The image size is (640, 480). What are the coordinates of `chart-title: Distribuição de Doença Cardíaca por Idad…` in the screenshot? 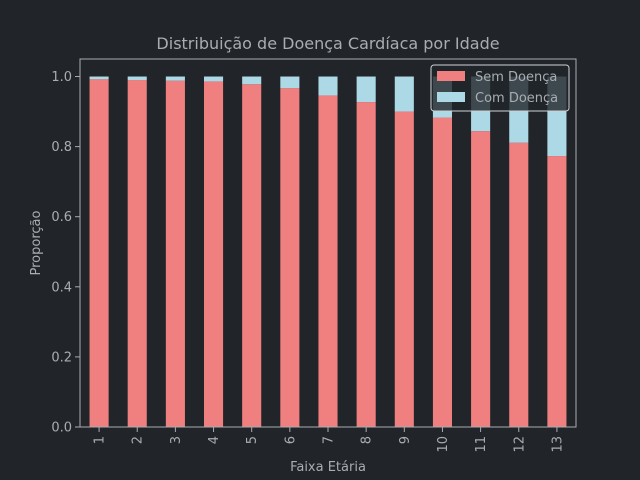 It's located at (327, 43).